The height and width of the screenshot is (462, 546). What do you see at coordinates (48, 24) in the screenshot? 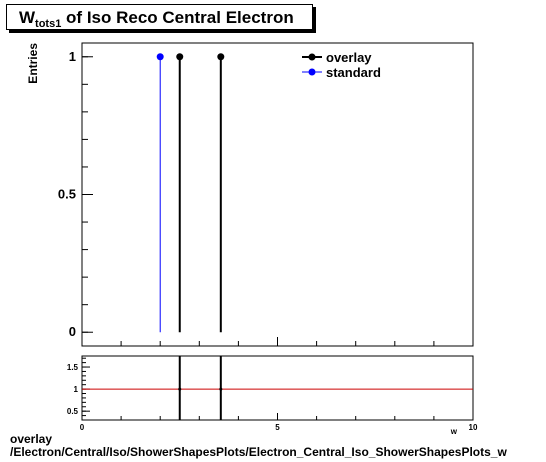
I see `title-subscript: tots1` at bounding box center [48, 24].